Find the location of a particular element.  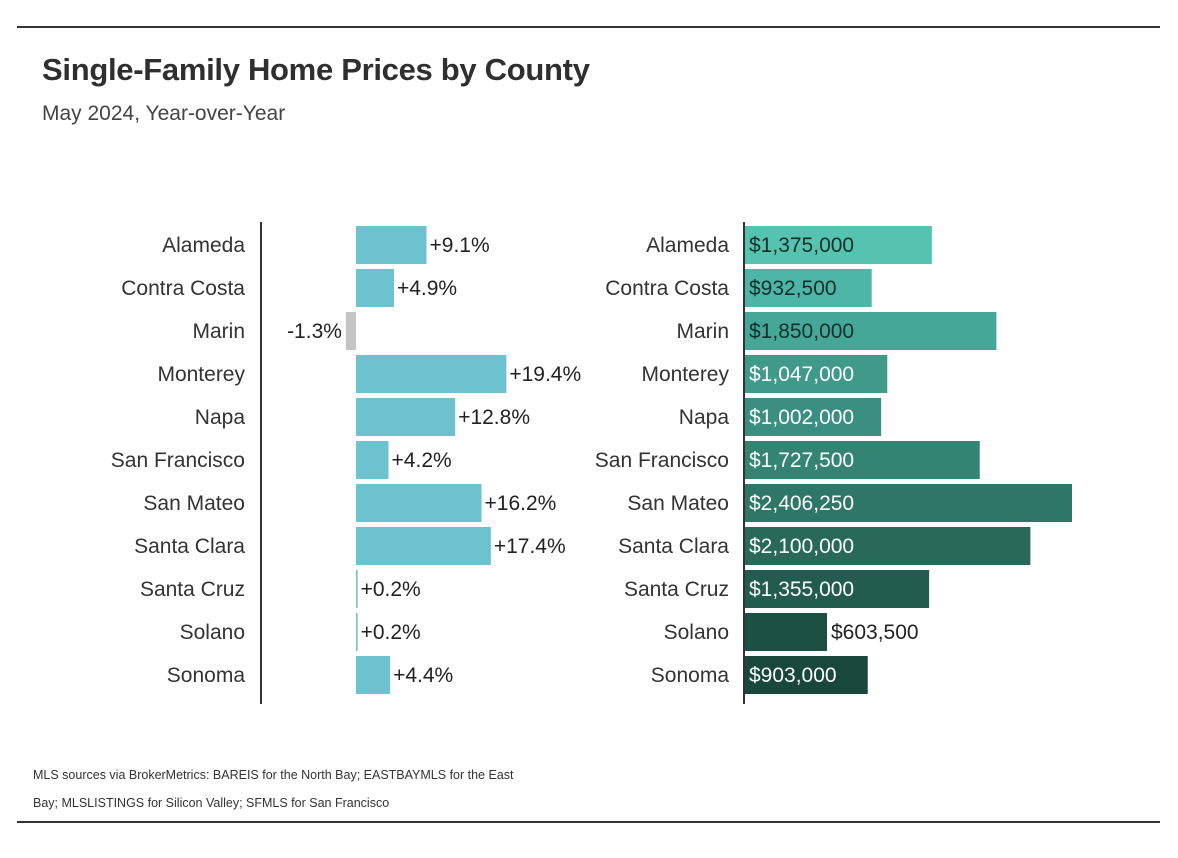

price-bar-santa-cruz is located at coordinates (837, 589).